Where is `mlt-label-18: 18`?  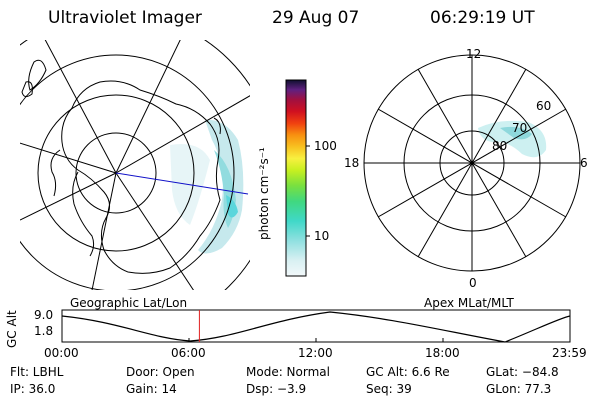 mlt-label-18: 18 is located at coordinates (352, 163).